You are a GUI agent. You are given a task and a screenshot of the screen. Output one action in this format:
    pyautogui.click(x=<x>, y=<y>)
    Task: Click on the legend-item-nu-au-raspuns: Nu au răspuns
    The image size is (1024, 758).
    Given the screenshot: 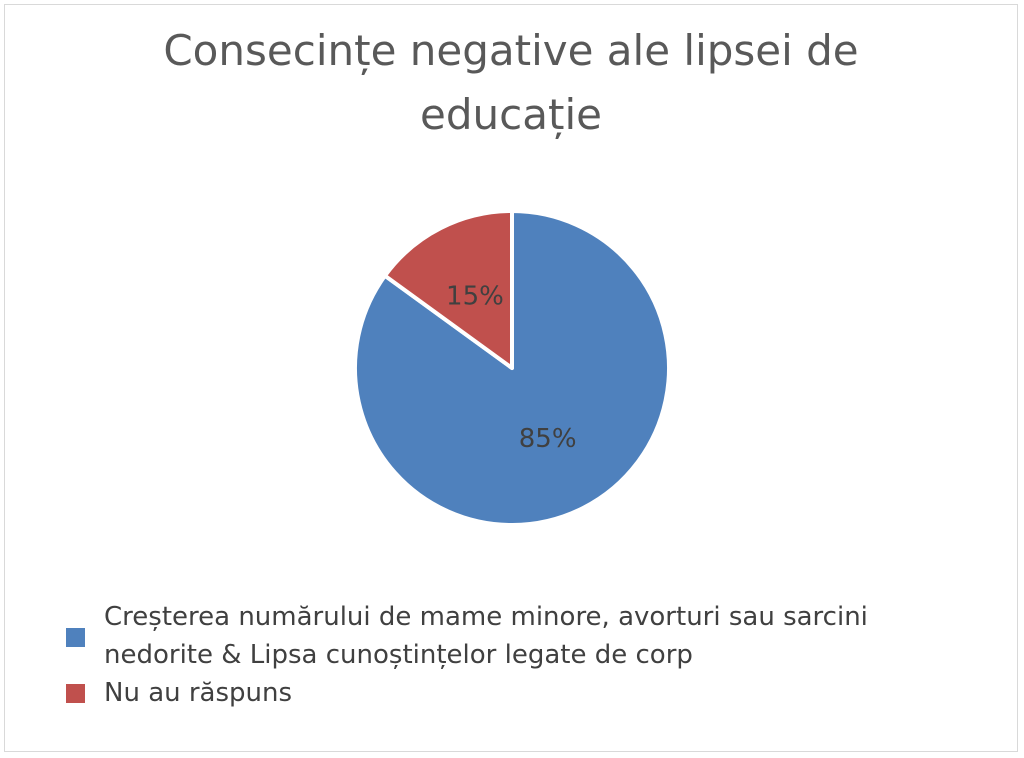 What is the action you would take?
    pyautogui.click(x=526, y=693)
    